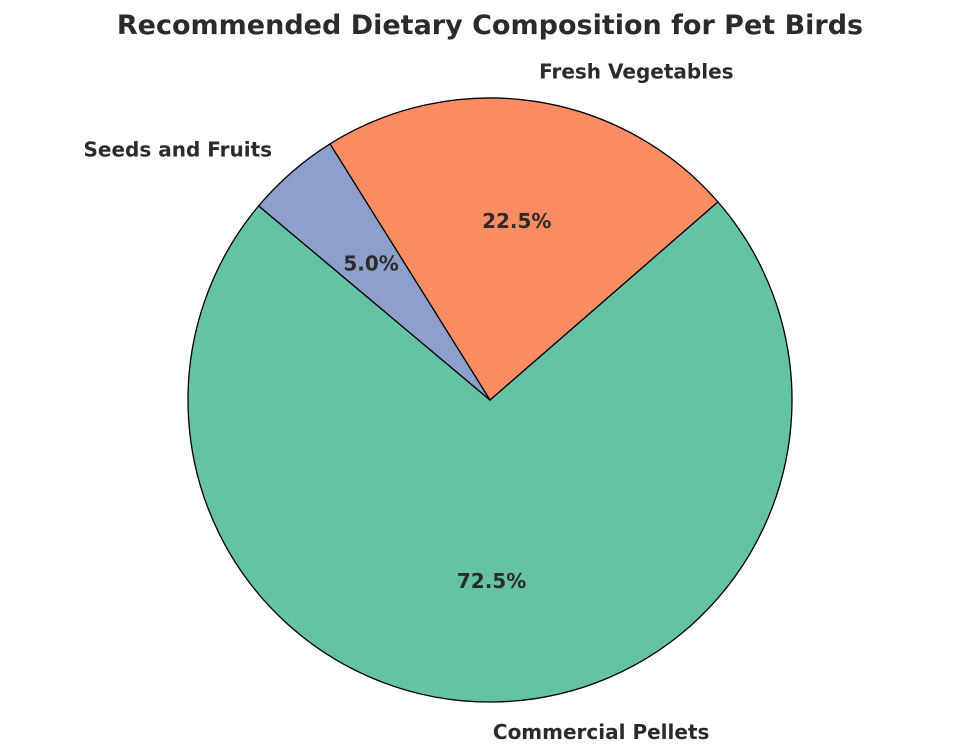  Describe the element at coordinates (601, 732) in the screenshot. I see `category-label-commercial-pellets: Commercial Pellets` at that location.